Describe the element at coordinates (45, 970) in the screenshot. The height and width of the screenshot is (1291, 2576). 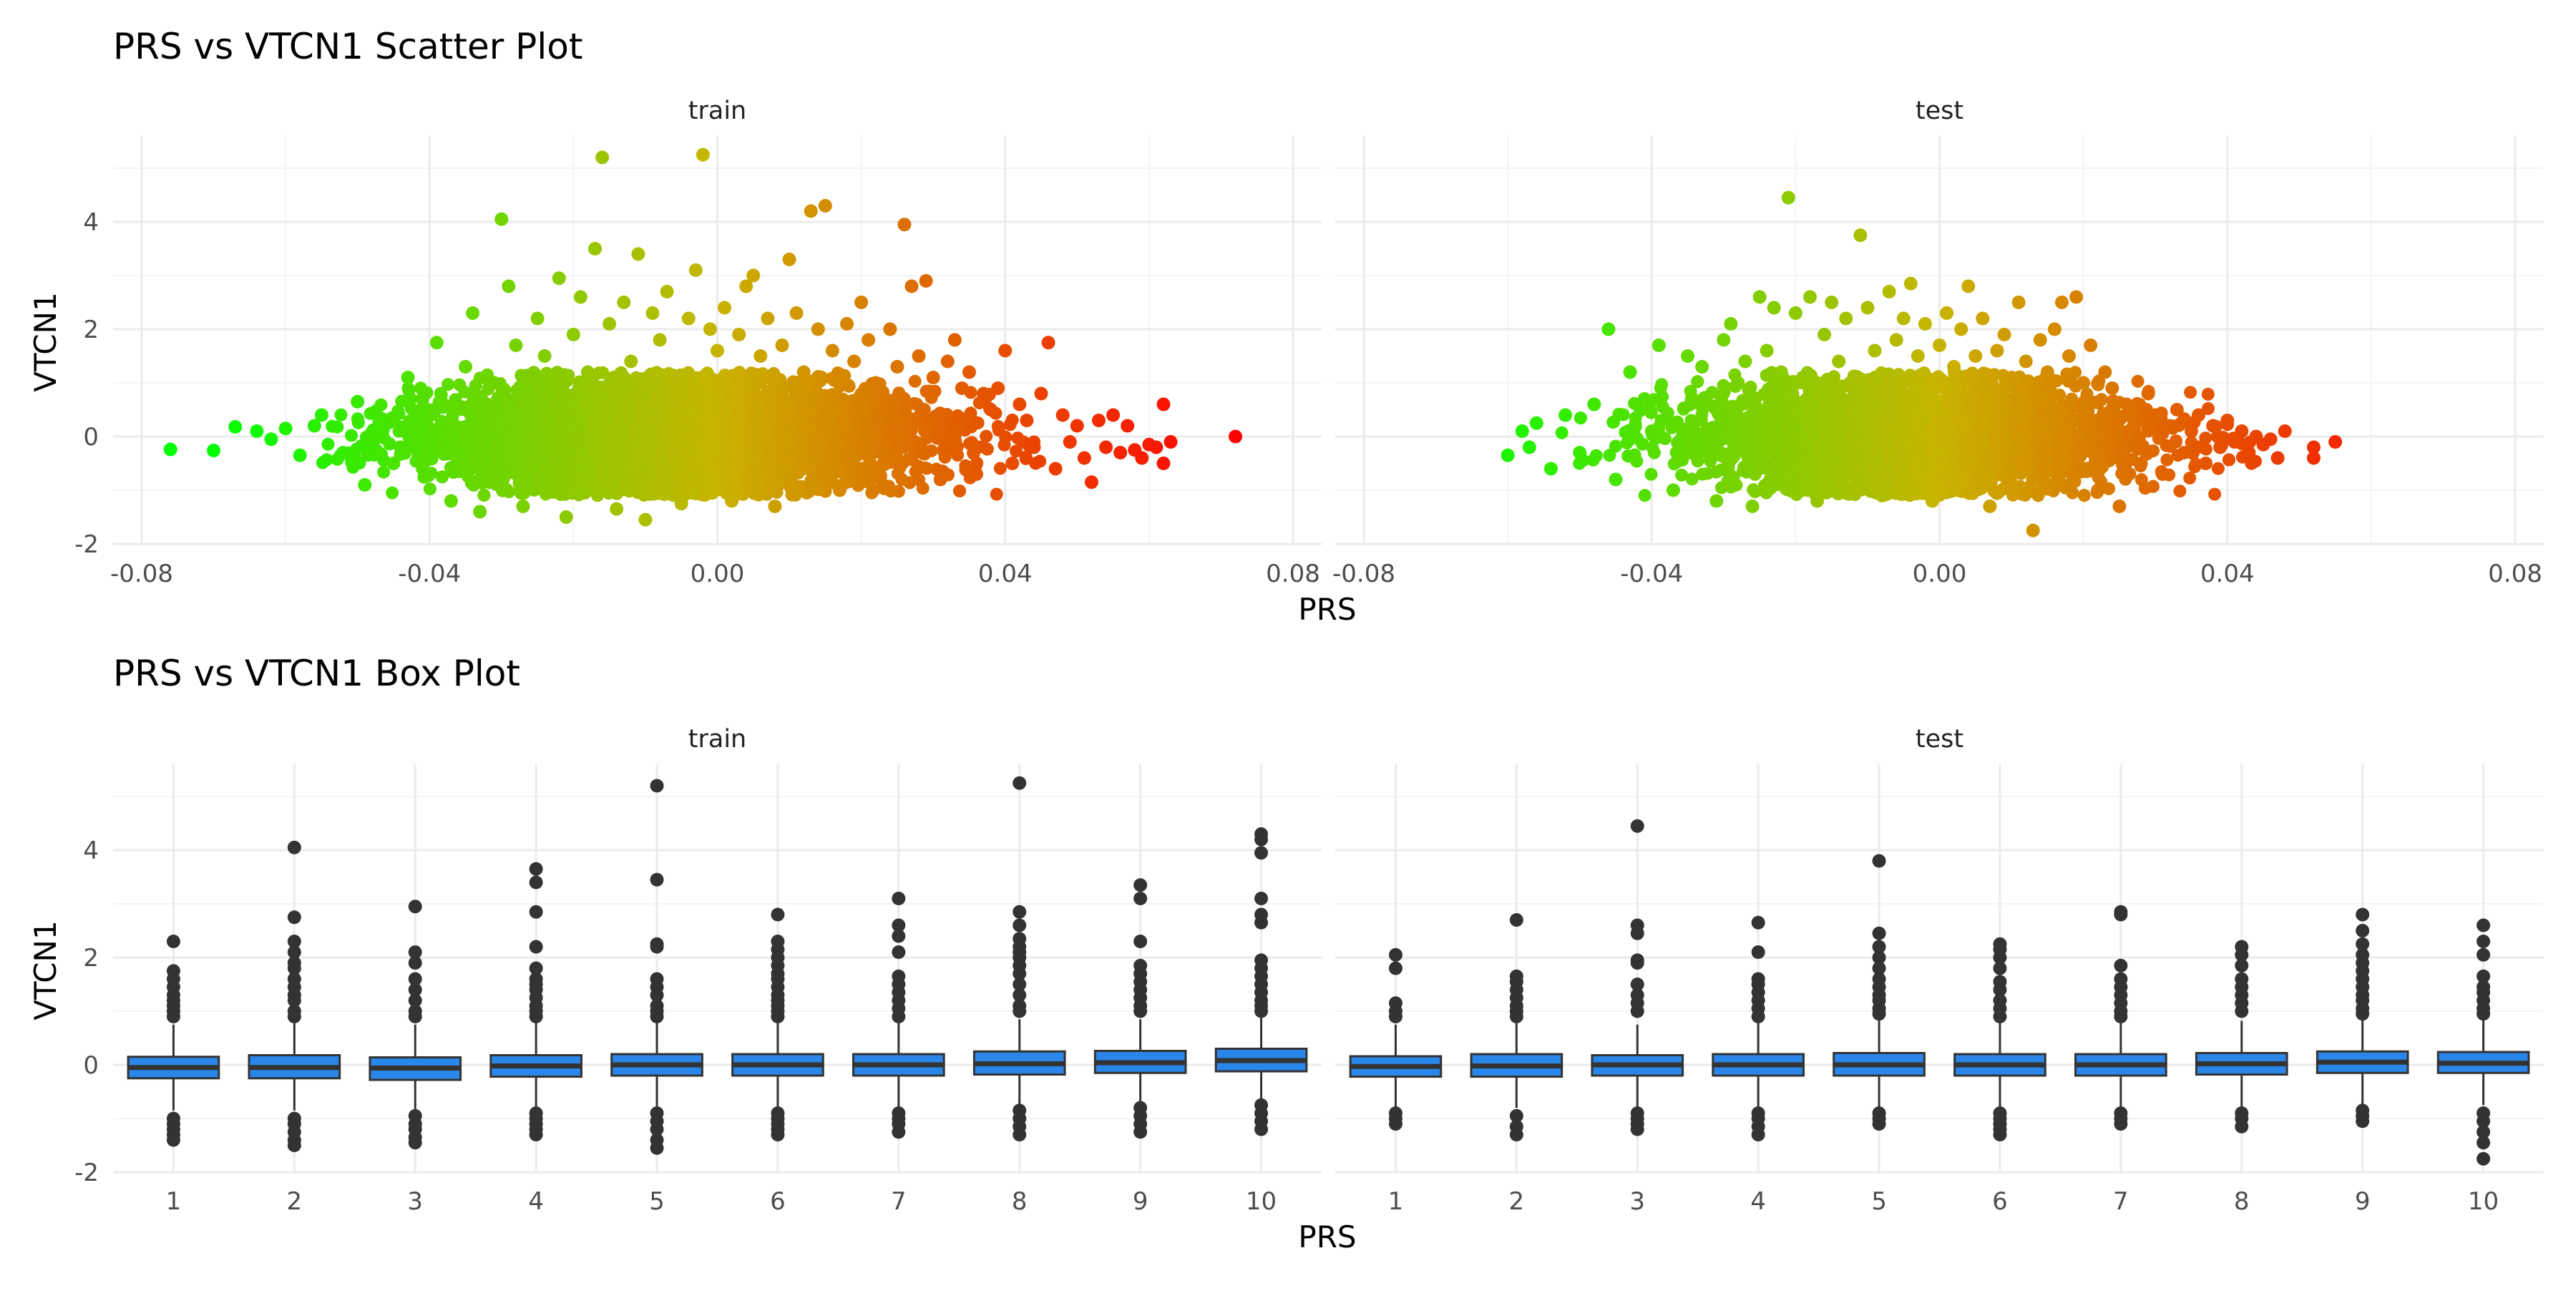
I see `box-y-axis-label: VTCN1` at that location.